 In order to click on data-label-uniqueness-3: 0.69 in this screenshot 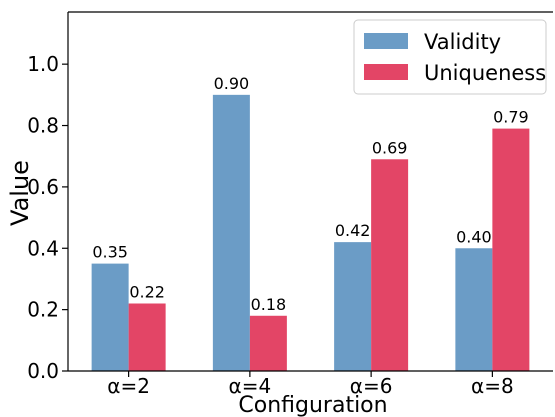, I will do `click(390, 147)`.